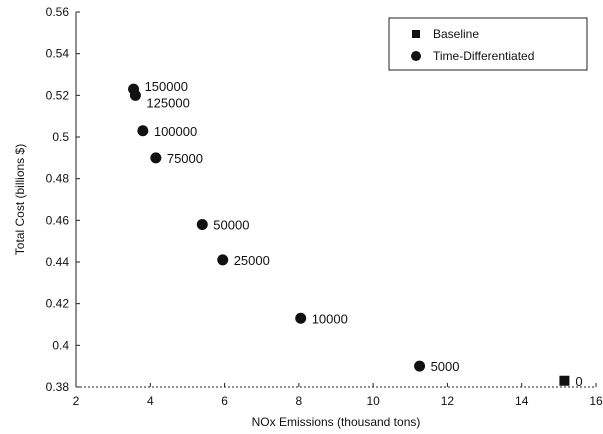 The height and width of the screenshot is (434, 603). I want to click on legend-entry-baseline: Baseline, so click(456, 34).